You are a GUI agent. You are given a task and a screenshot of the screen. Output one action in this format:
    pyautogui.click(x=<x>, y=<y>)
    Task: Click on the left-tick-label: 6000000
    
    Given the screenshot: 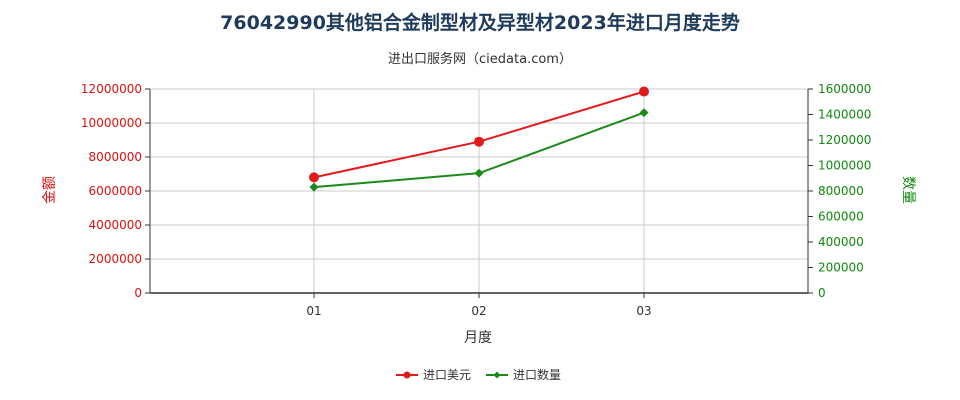 What is the action you would take?
    pyautogui.click(x=115, y=191)
    